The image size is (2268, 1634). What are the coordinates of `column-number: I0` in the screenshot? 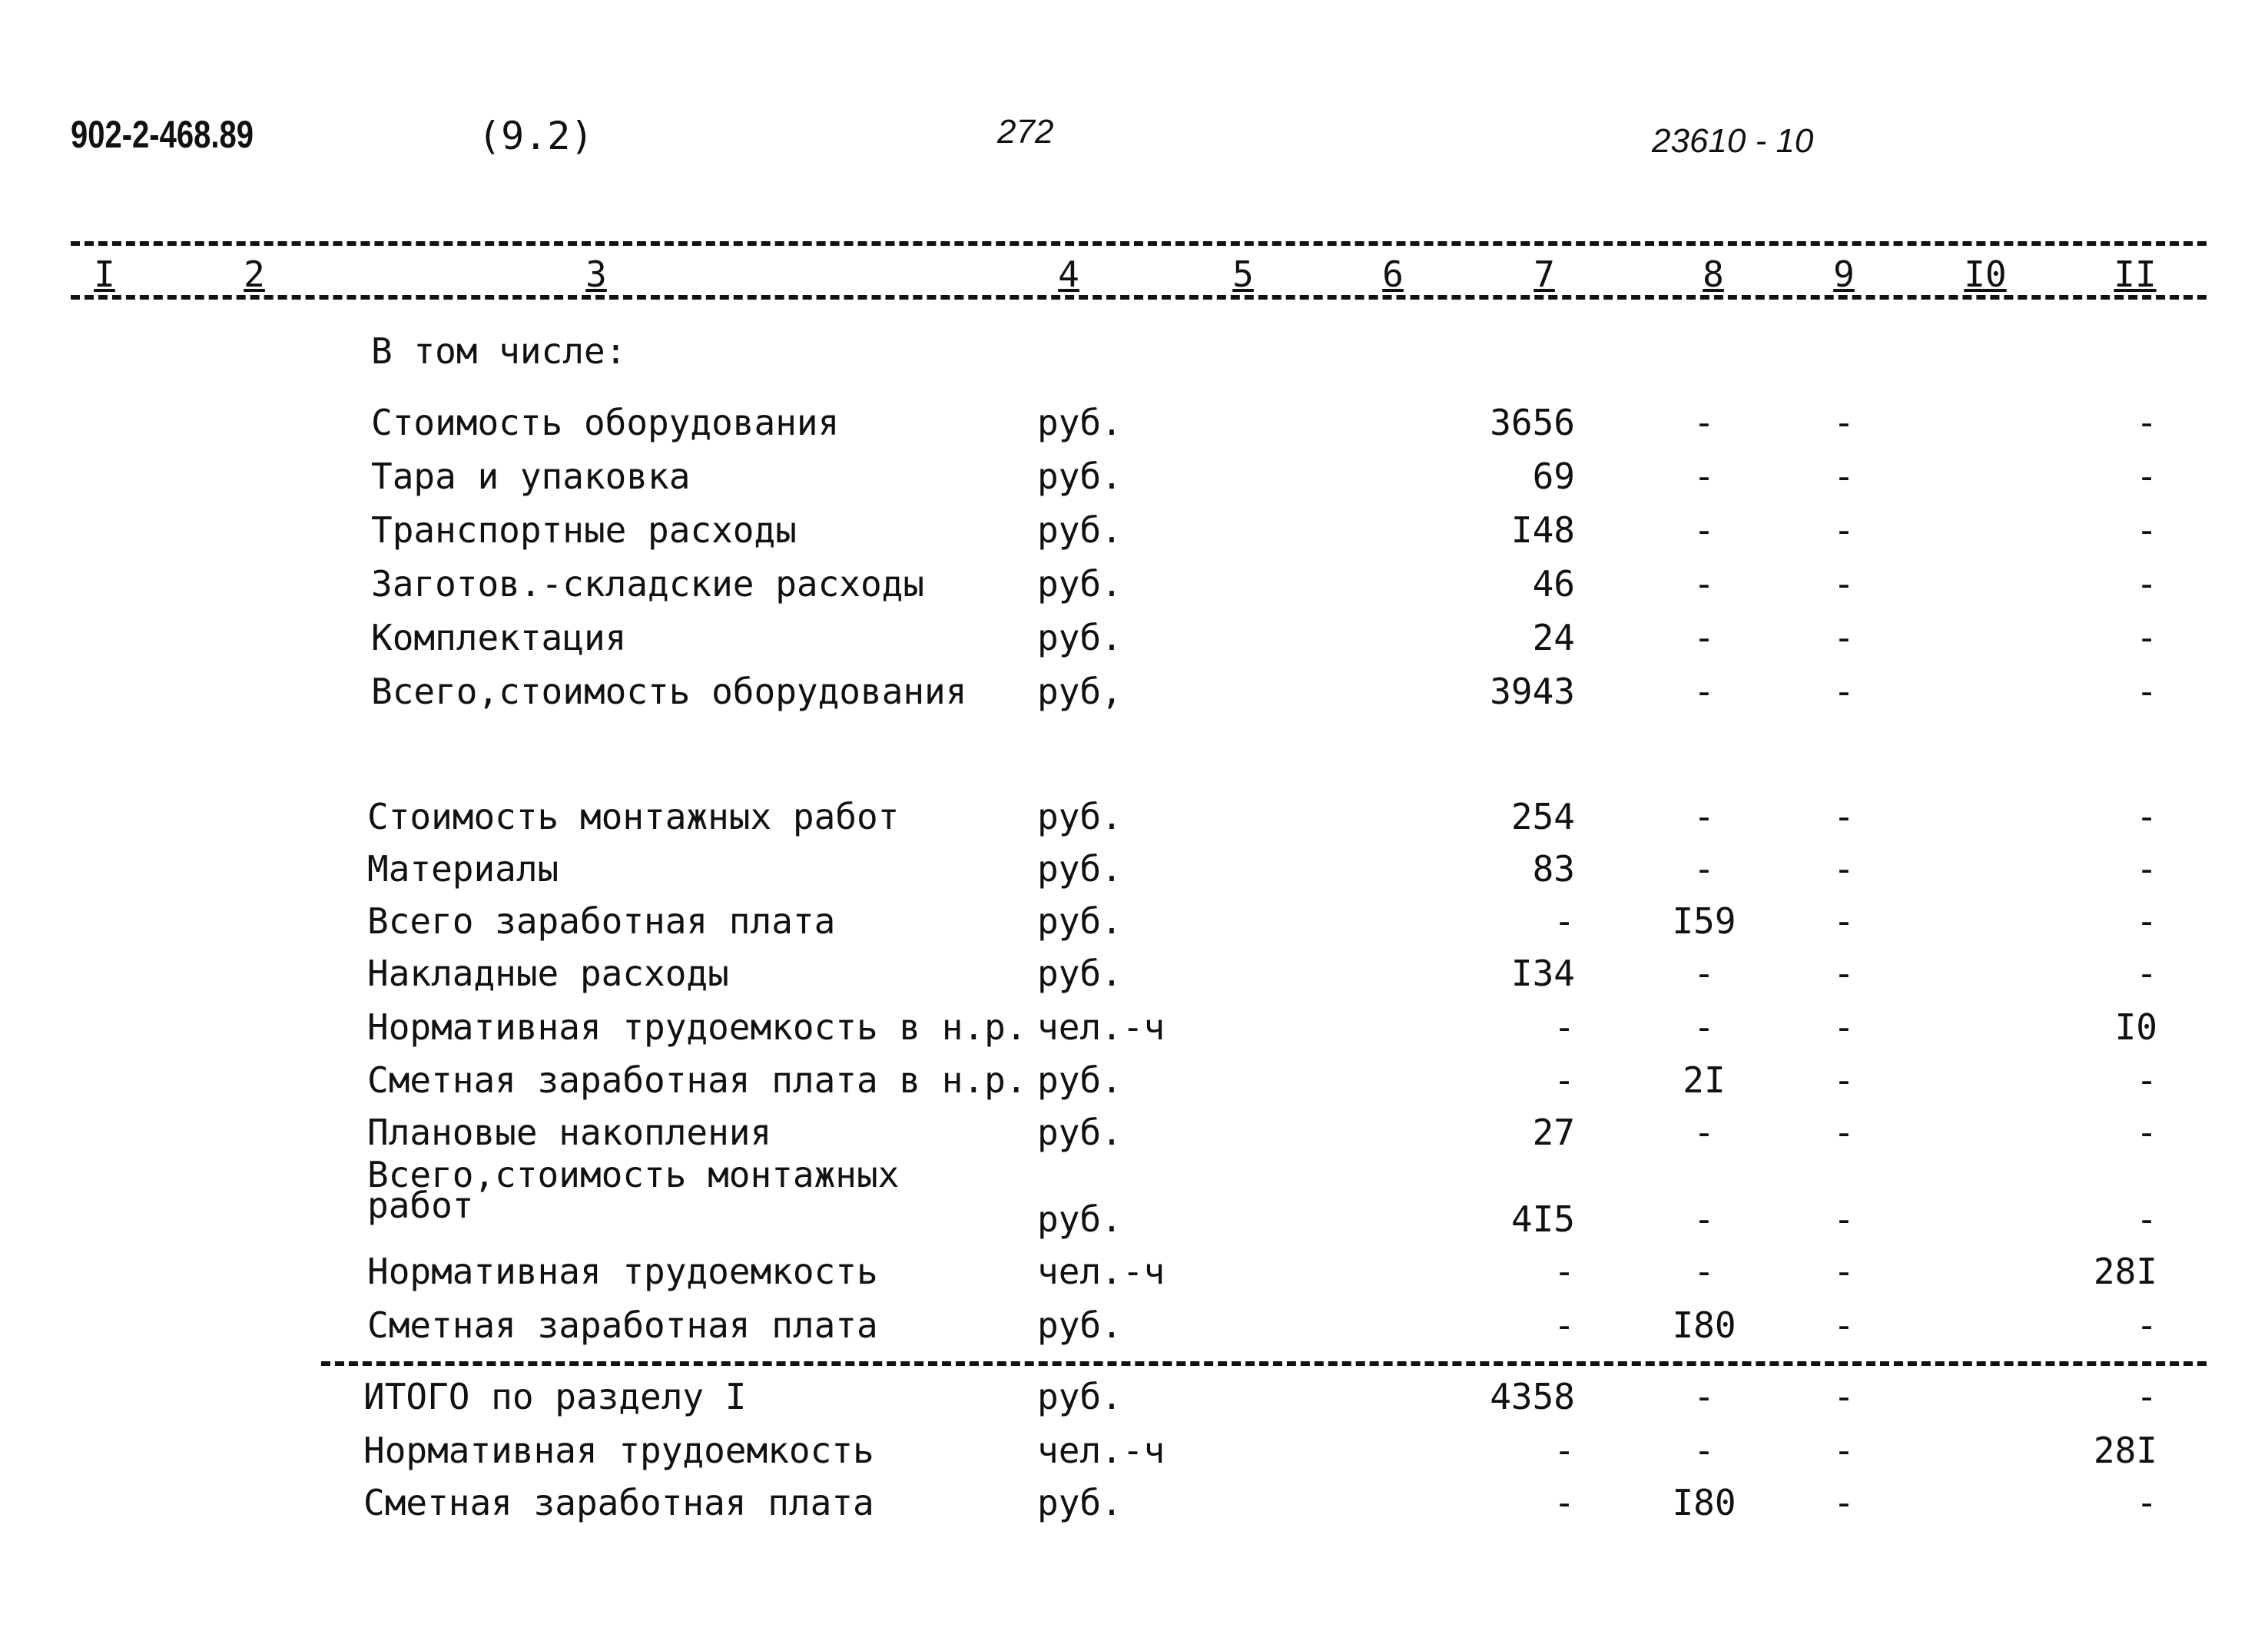 It's located at (1985, 274).